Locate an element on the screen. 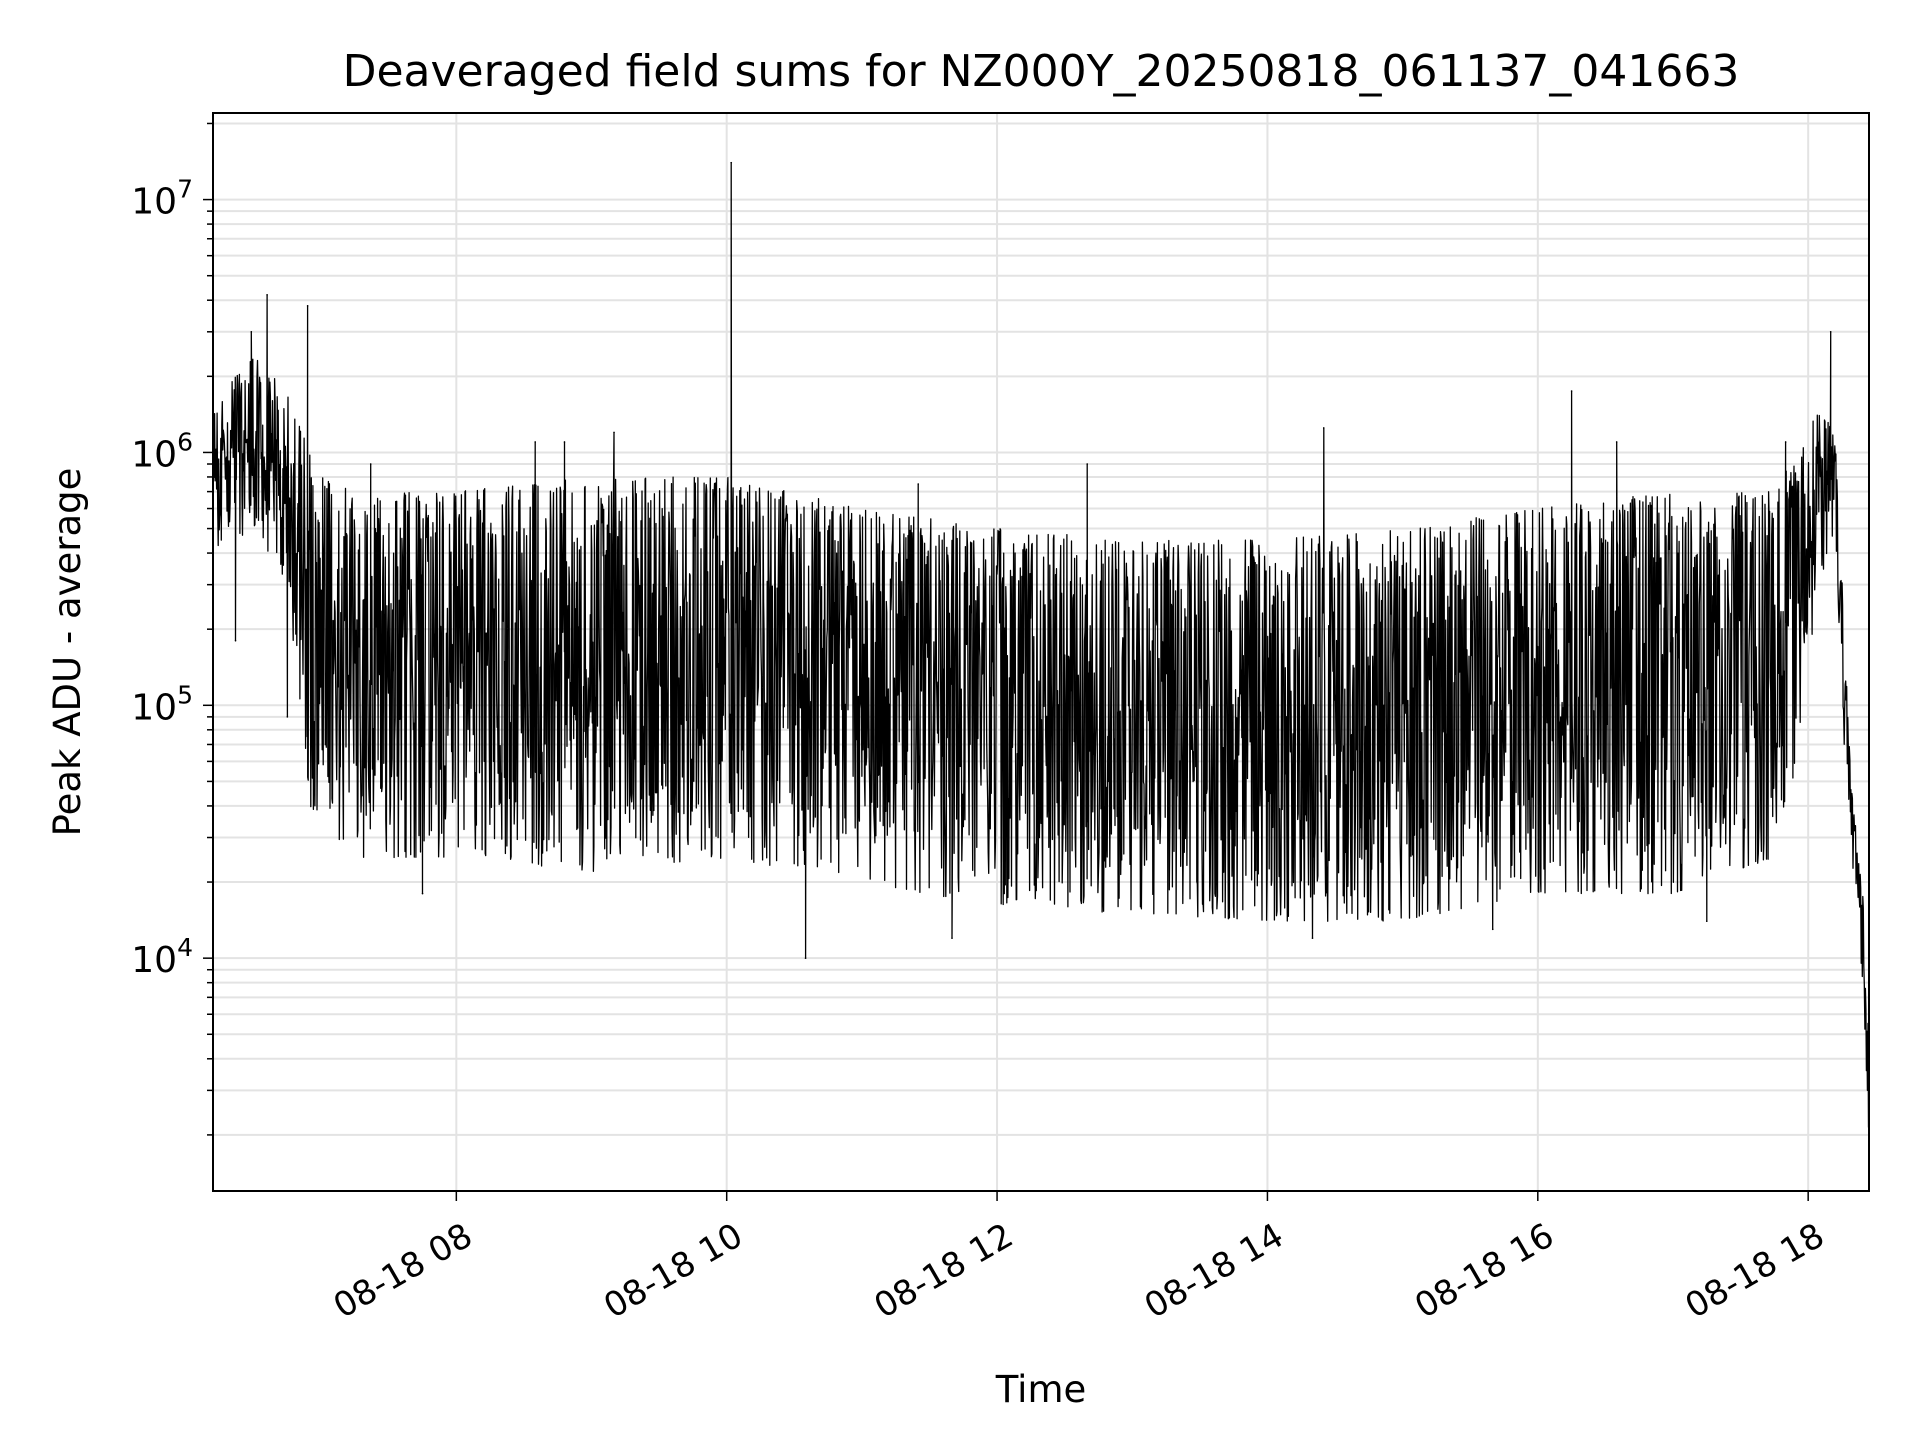  x-axis-label: Time is located at coordinates (1041, 1389).